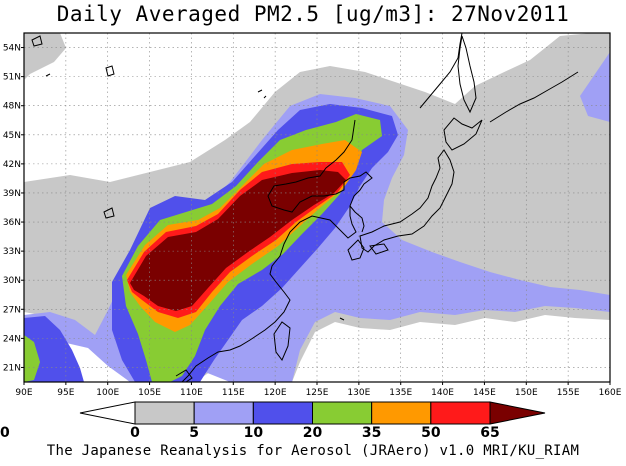 Image resolution: width=626 pixels, height=466 pixels. What do you see at coordinates (109, 213) in the screenshot?
I see `coastline-lake` at bounding box center [109, 213].